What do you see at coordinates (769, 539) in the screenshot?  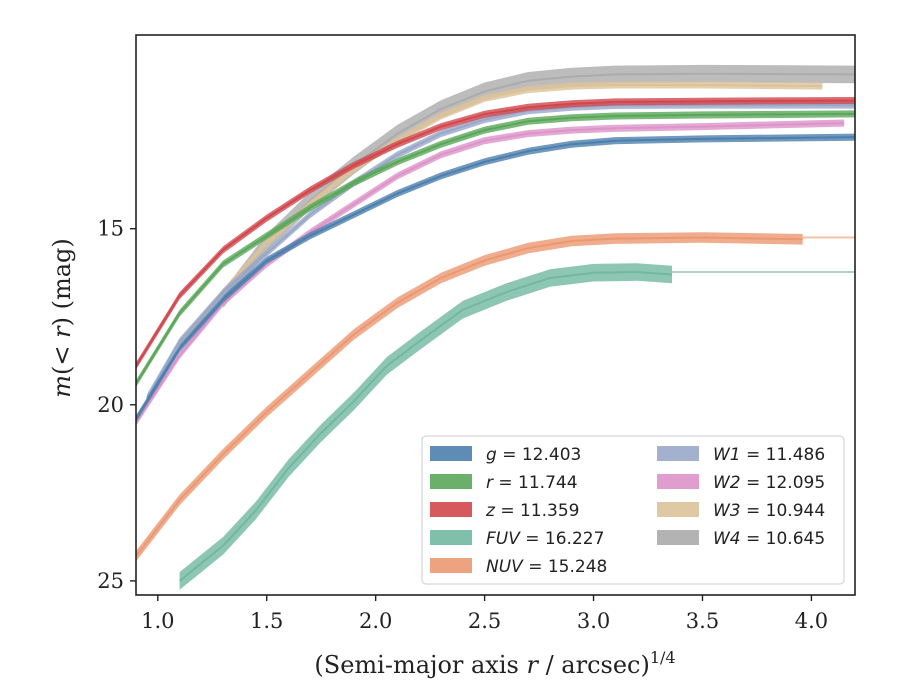 I see `legend-label-w4: W4 = 10.645` at bounding box center [769, 539].